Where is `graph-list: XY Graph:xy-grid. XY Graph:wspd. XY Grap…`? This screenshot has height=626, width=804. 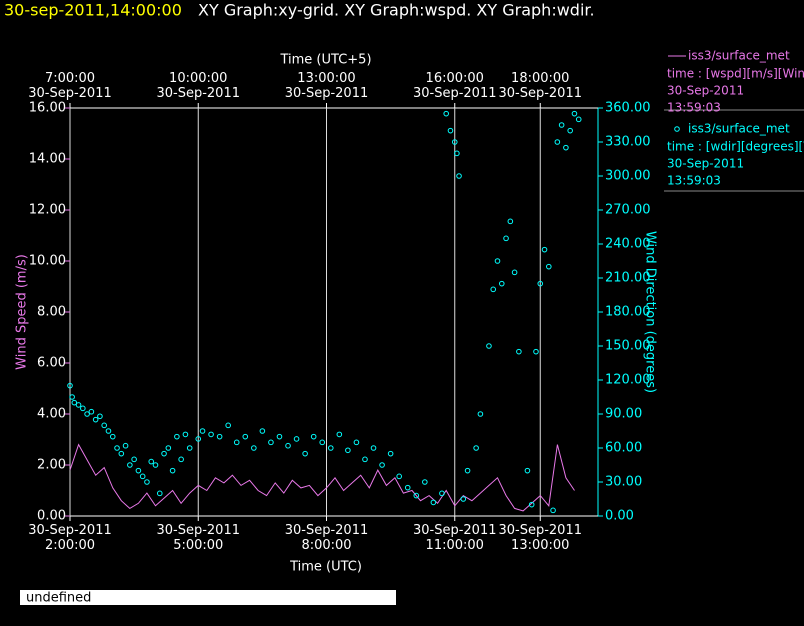
graph-list: XY Graph:xy-grid. XY Graph:wspd. XY Grap… is located at coordinates (396, 10).